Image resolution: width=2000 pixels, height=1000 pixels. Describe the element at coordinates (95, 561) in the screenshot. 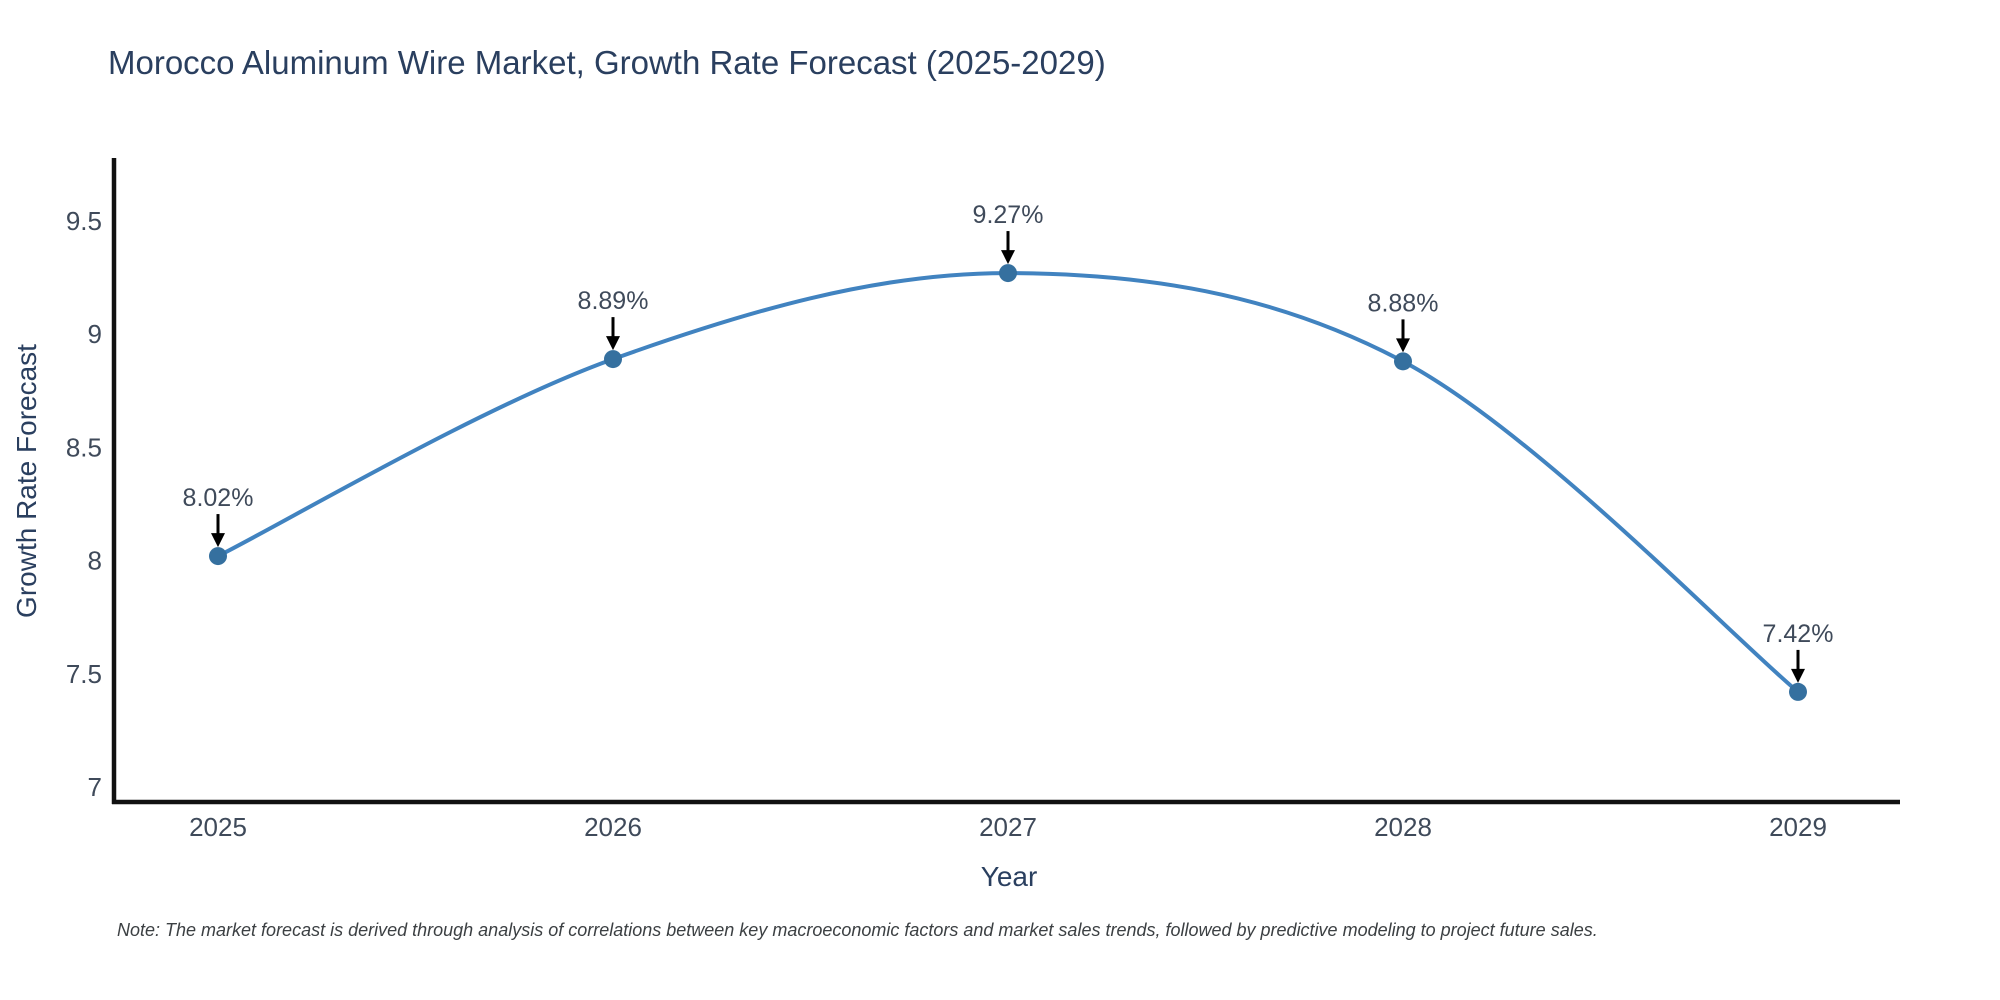

I see `y-tick-label: 8` at that location.